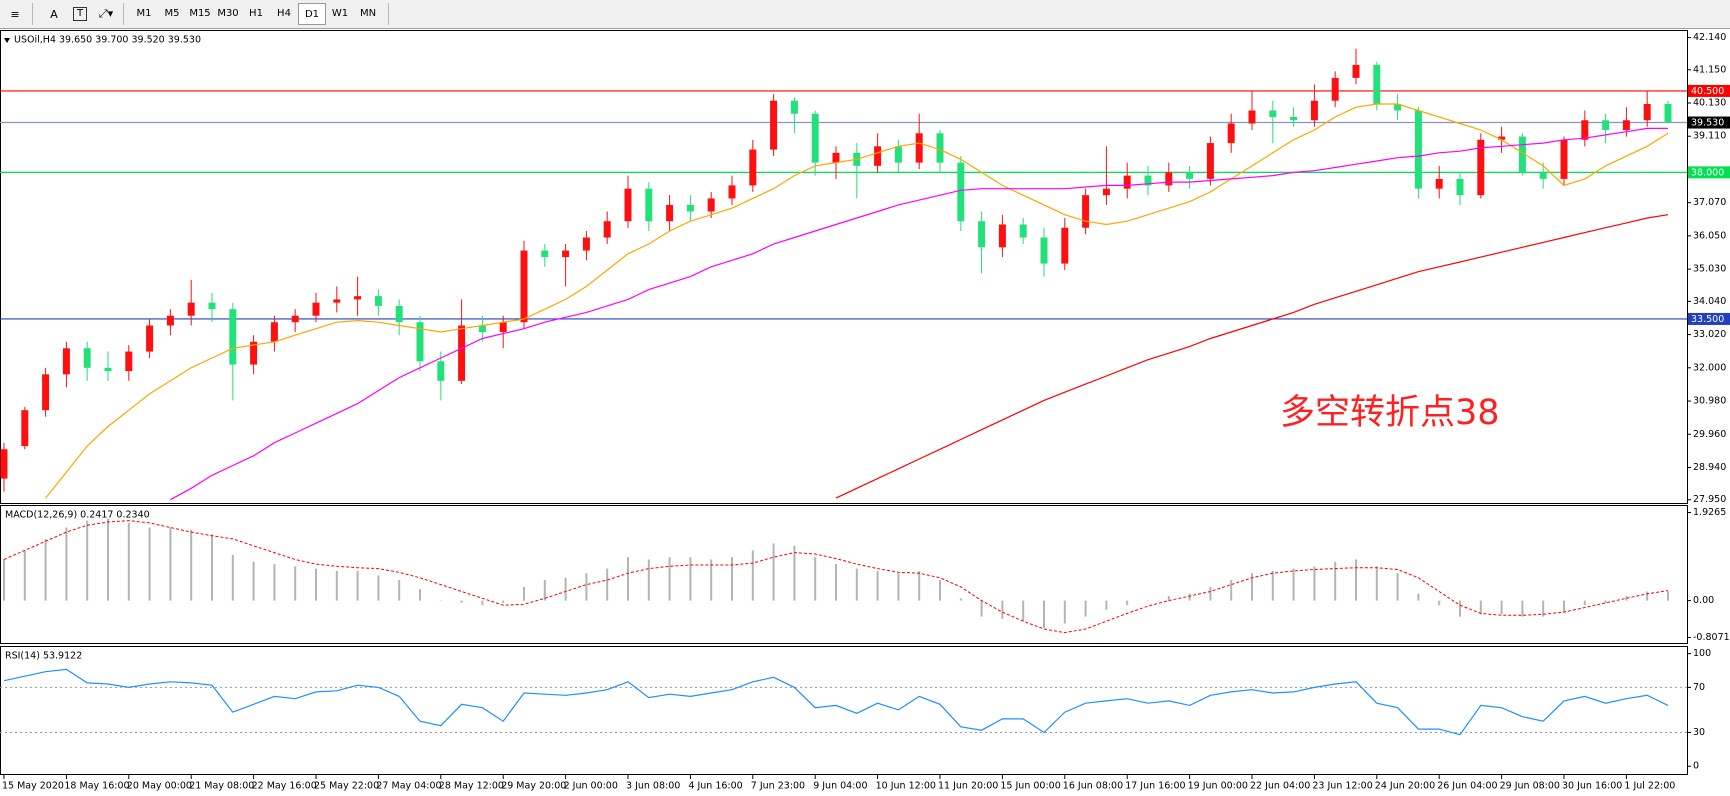  I want to click on arrows-tool: ⤢▾, so click(106, 13).